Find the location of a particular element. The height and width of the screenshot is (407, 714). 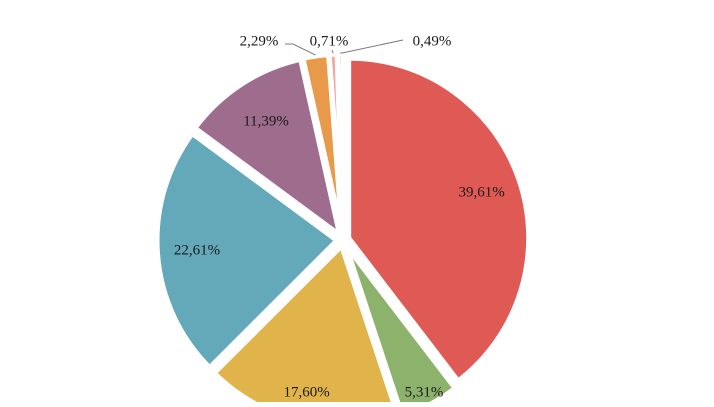

leader-lines-layer is located at coordinates (344, 47).